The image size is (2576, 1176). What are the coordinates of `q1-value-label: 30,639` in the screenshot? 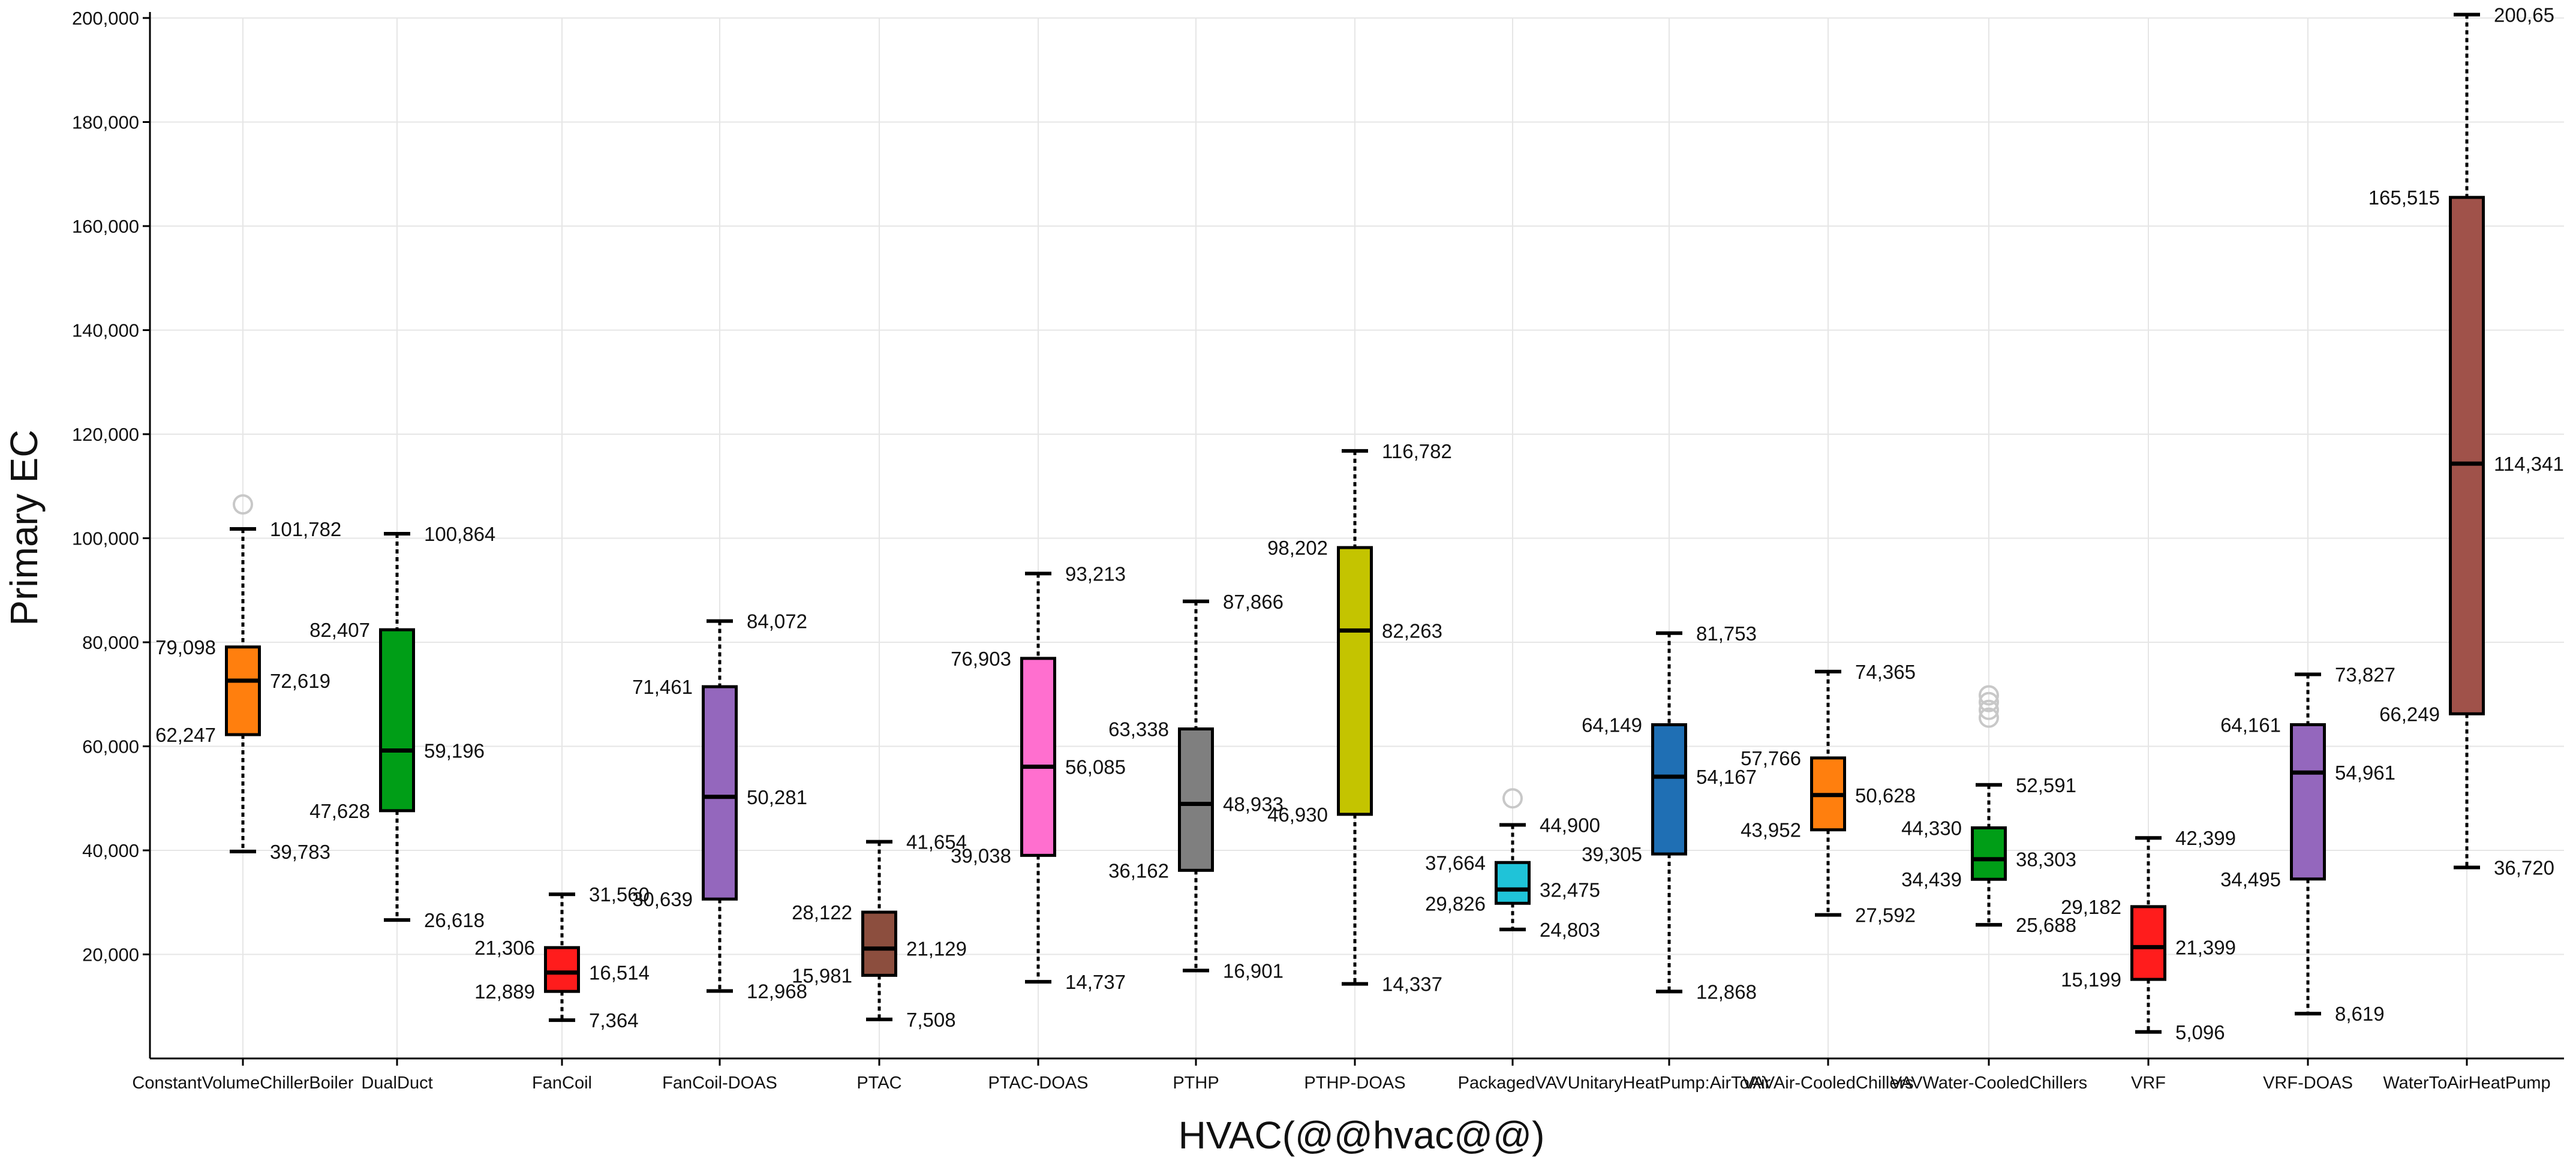 It's located at (663, 899).